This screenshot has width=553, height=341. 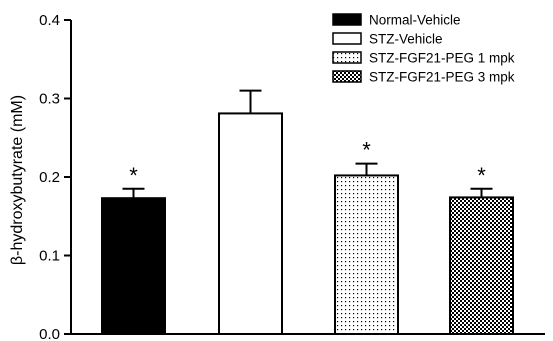 What do you see at coordinates (17, 180) in the screenshot?
I see `y-axis-title: β-hydroxybutyrate (mM)` at bounding box center [17, 180].